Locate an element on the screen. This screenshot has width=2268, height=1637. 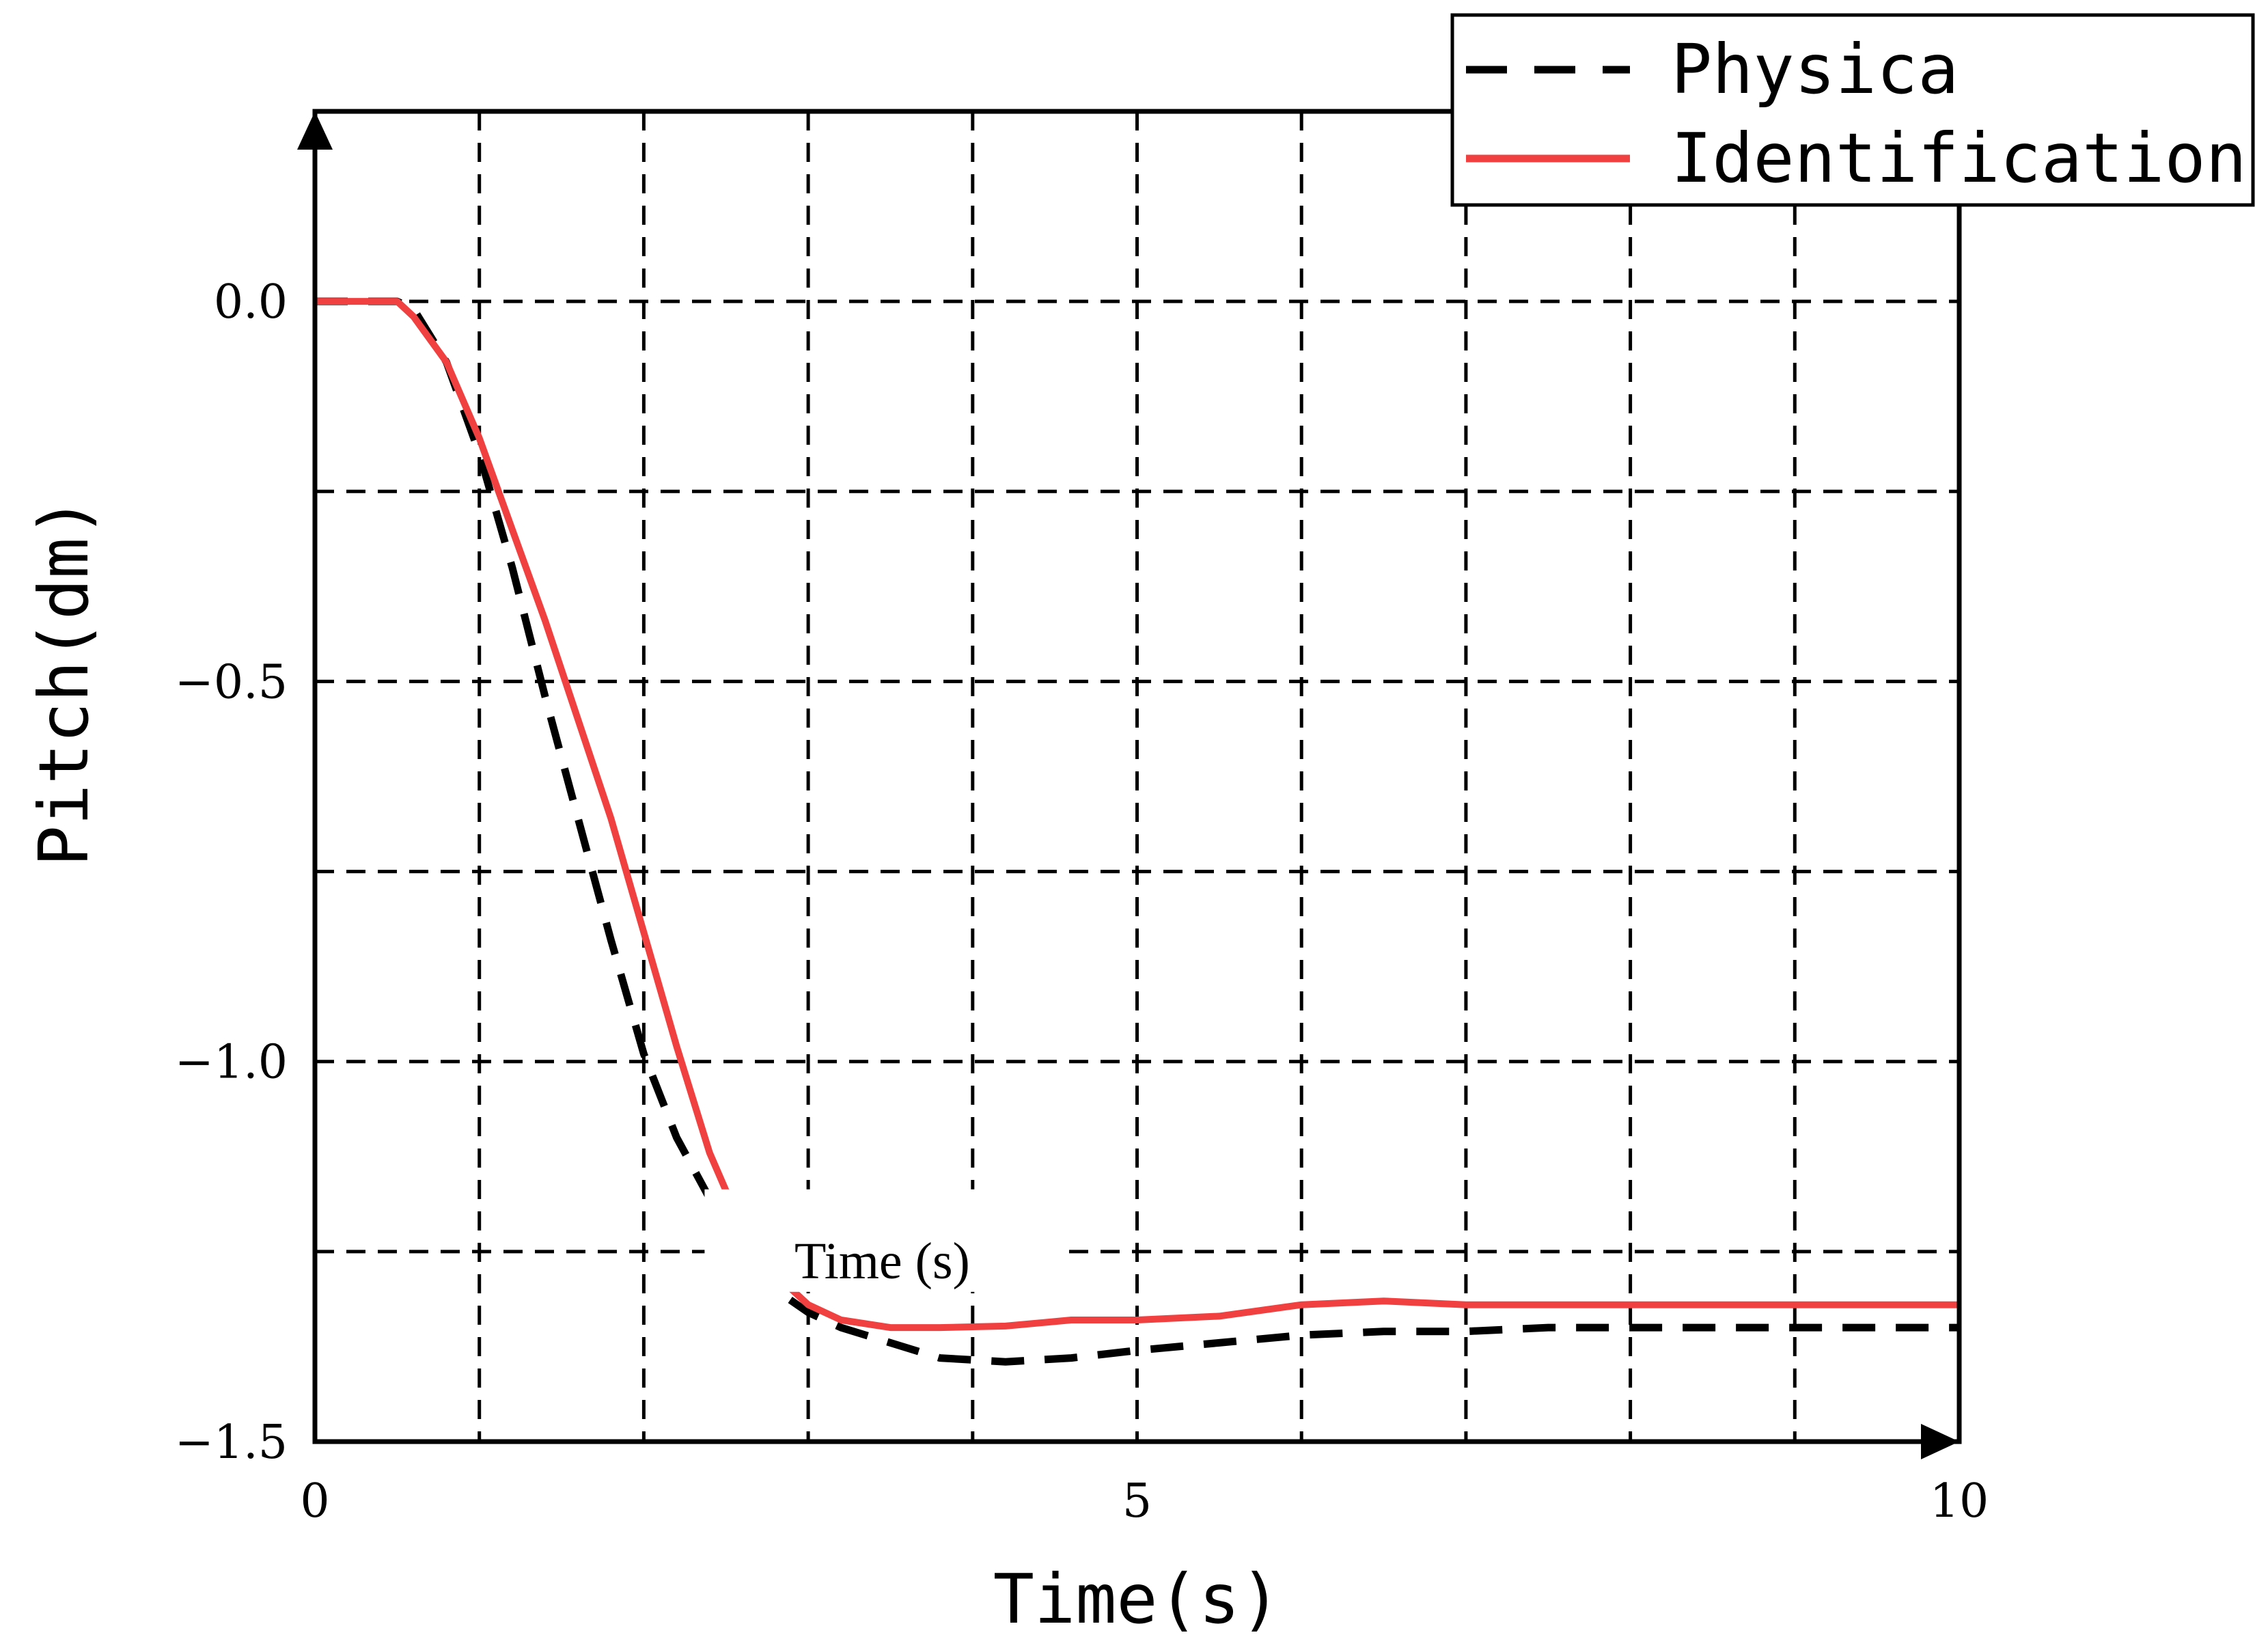
annotation-label: Time (s) is located at coordinates (882, 1261).